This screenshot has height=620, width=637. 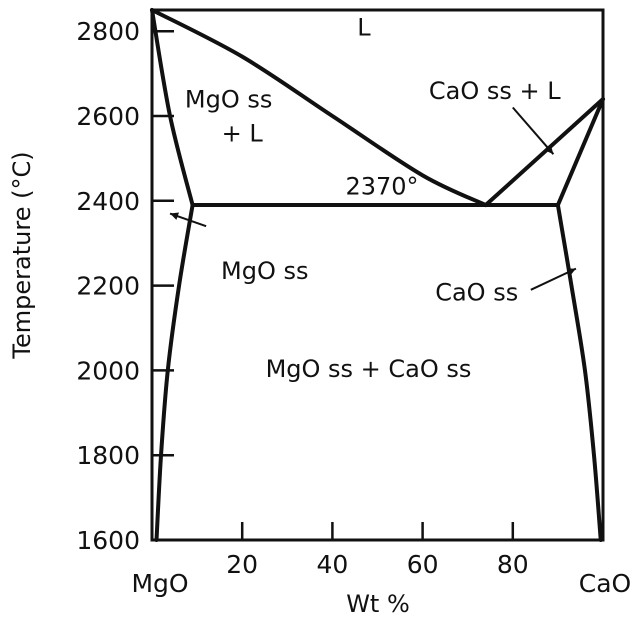 I want to click on y-tick-label: 2200, so click(x=108, y=286).